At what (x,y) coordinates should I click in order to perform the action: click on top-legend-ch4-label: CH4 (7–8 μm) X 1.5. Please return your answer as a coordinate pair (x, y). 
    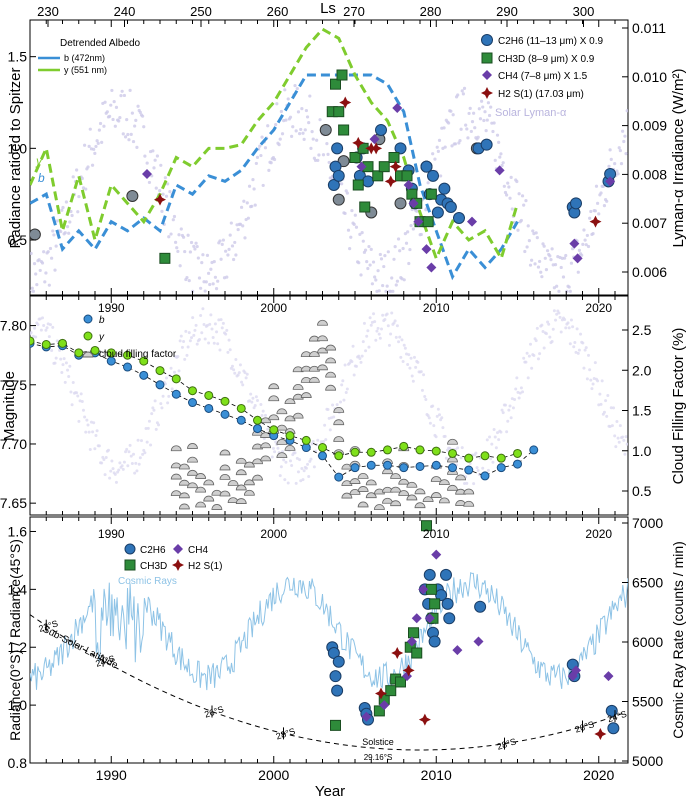
    Looking at the image, I should click on (543, 76).